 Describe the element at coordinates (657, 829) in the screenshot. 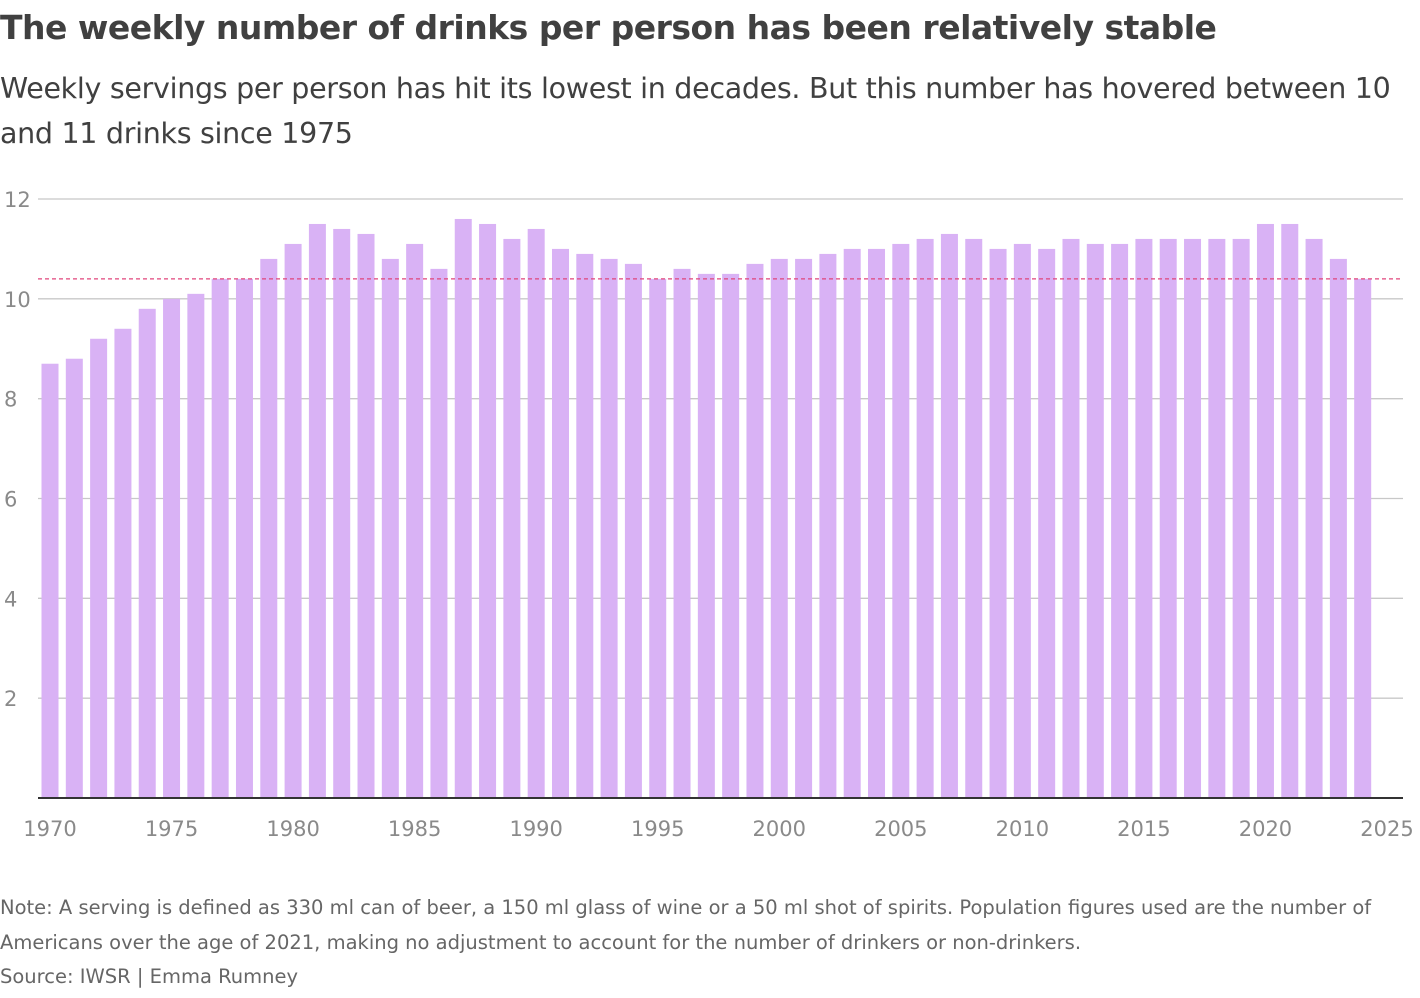

I see `x-tick-label: 1995` at that location.